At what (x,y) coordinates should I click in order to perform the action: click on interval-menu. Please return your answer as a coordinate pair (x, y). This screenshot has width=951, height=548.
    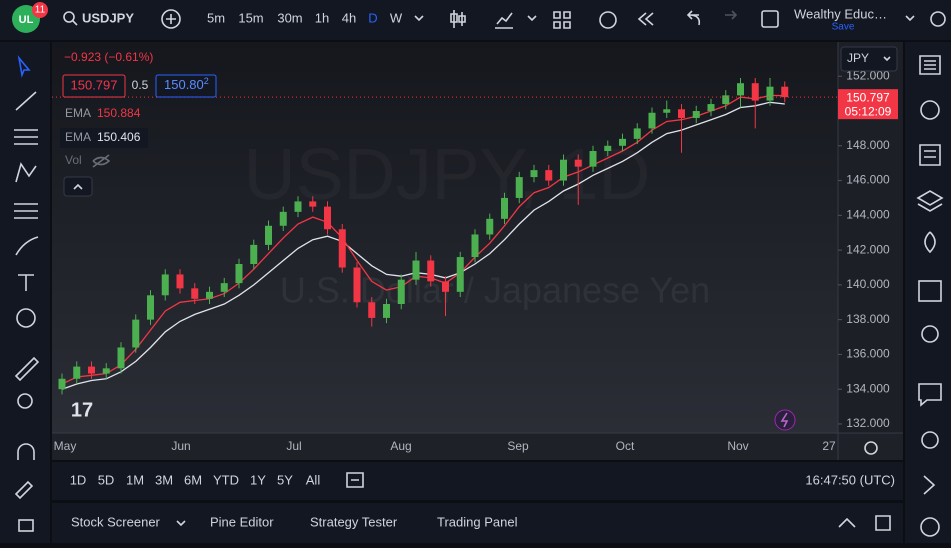
    Looking at the image, I should click on (419, 18).